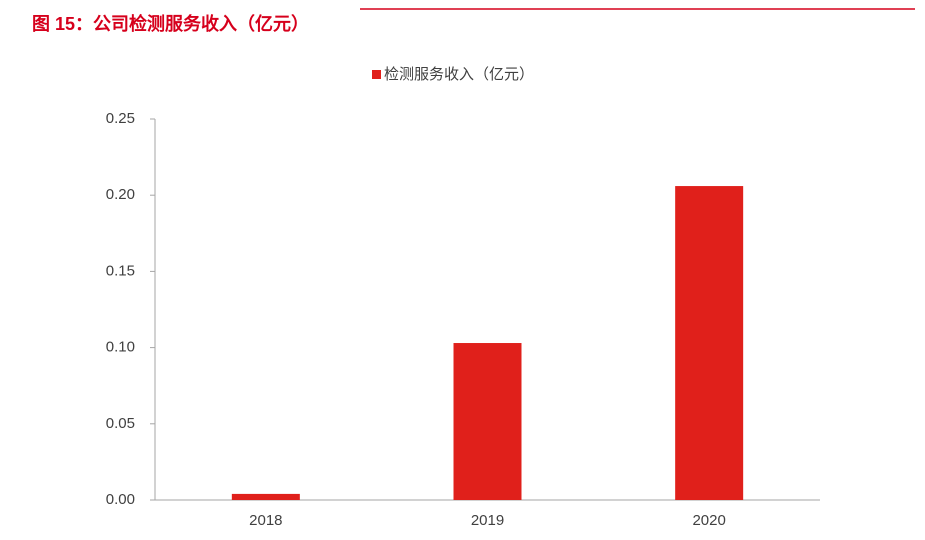 The width and height of the screenshot is (925, 540). Describe the element at coordinates (487, 520) in the screenshot. I see `x-tick-label: 2019` at that location.